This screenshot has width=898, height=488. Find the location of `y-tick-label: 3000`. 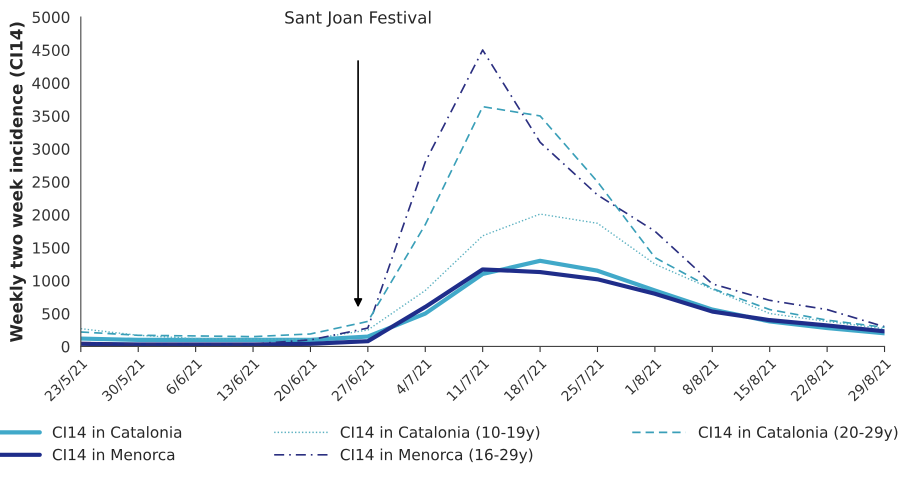

y-tick-label: 3000 is located at coordinates (51, 149).